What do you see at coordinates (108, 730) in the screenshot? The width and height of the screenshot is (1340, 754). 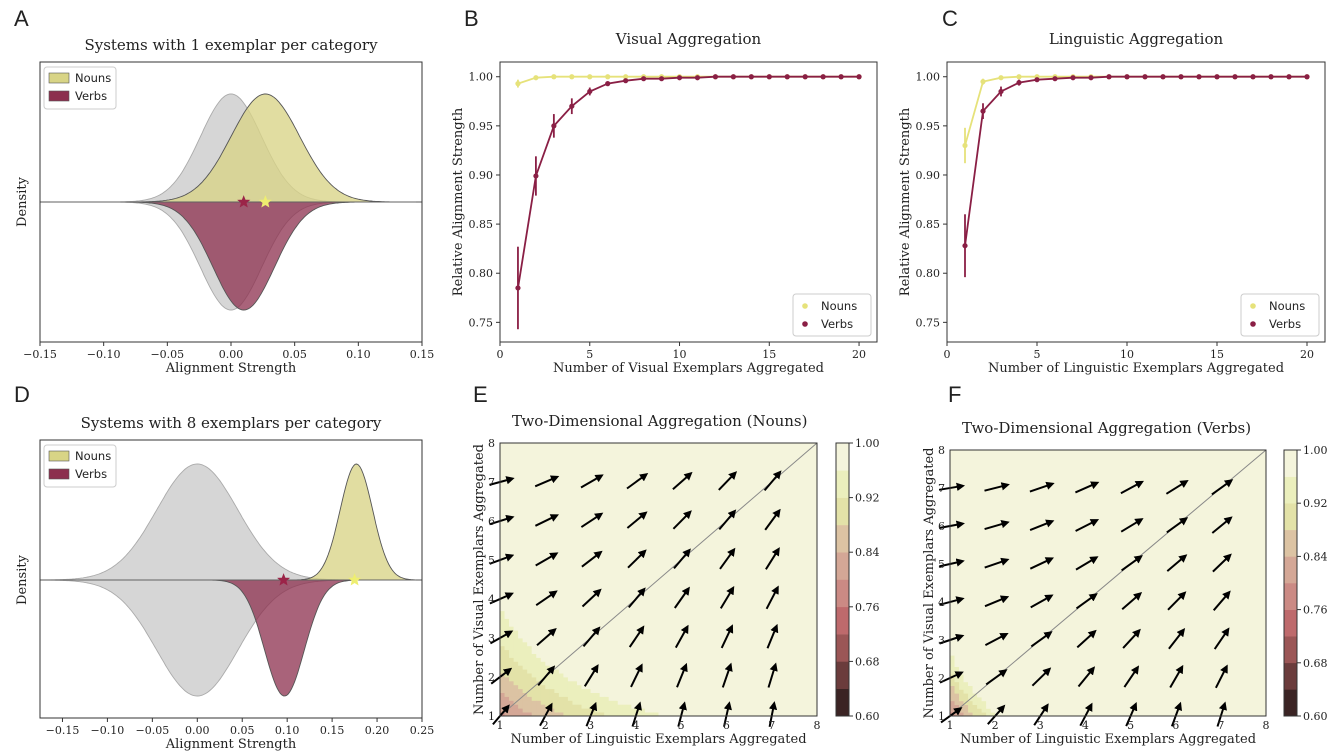 I see `x-tick-label: −0.10` at bounding box center [108, 730].